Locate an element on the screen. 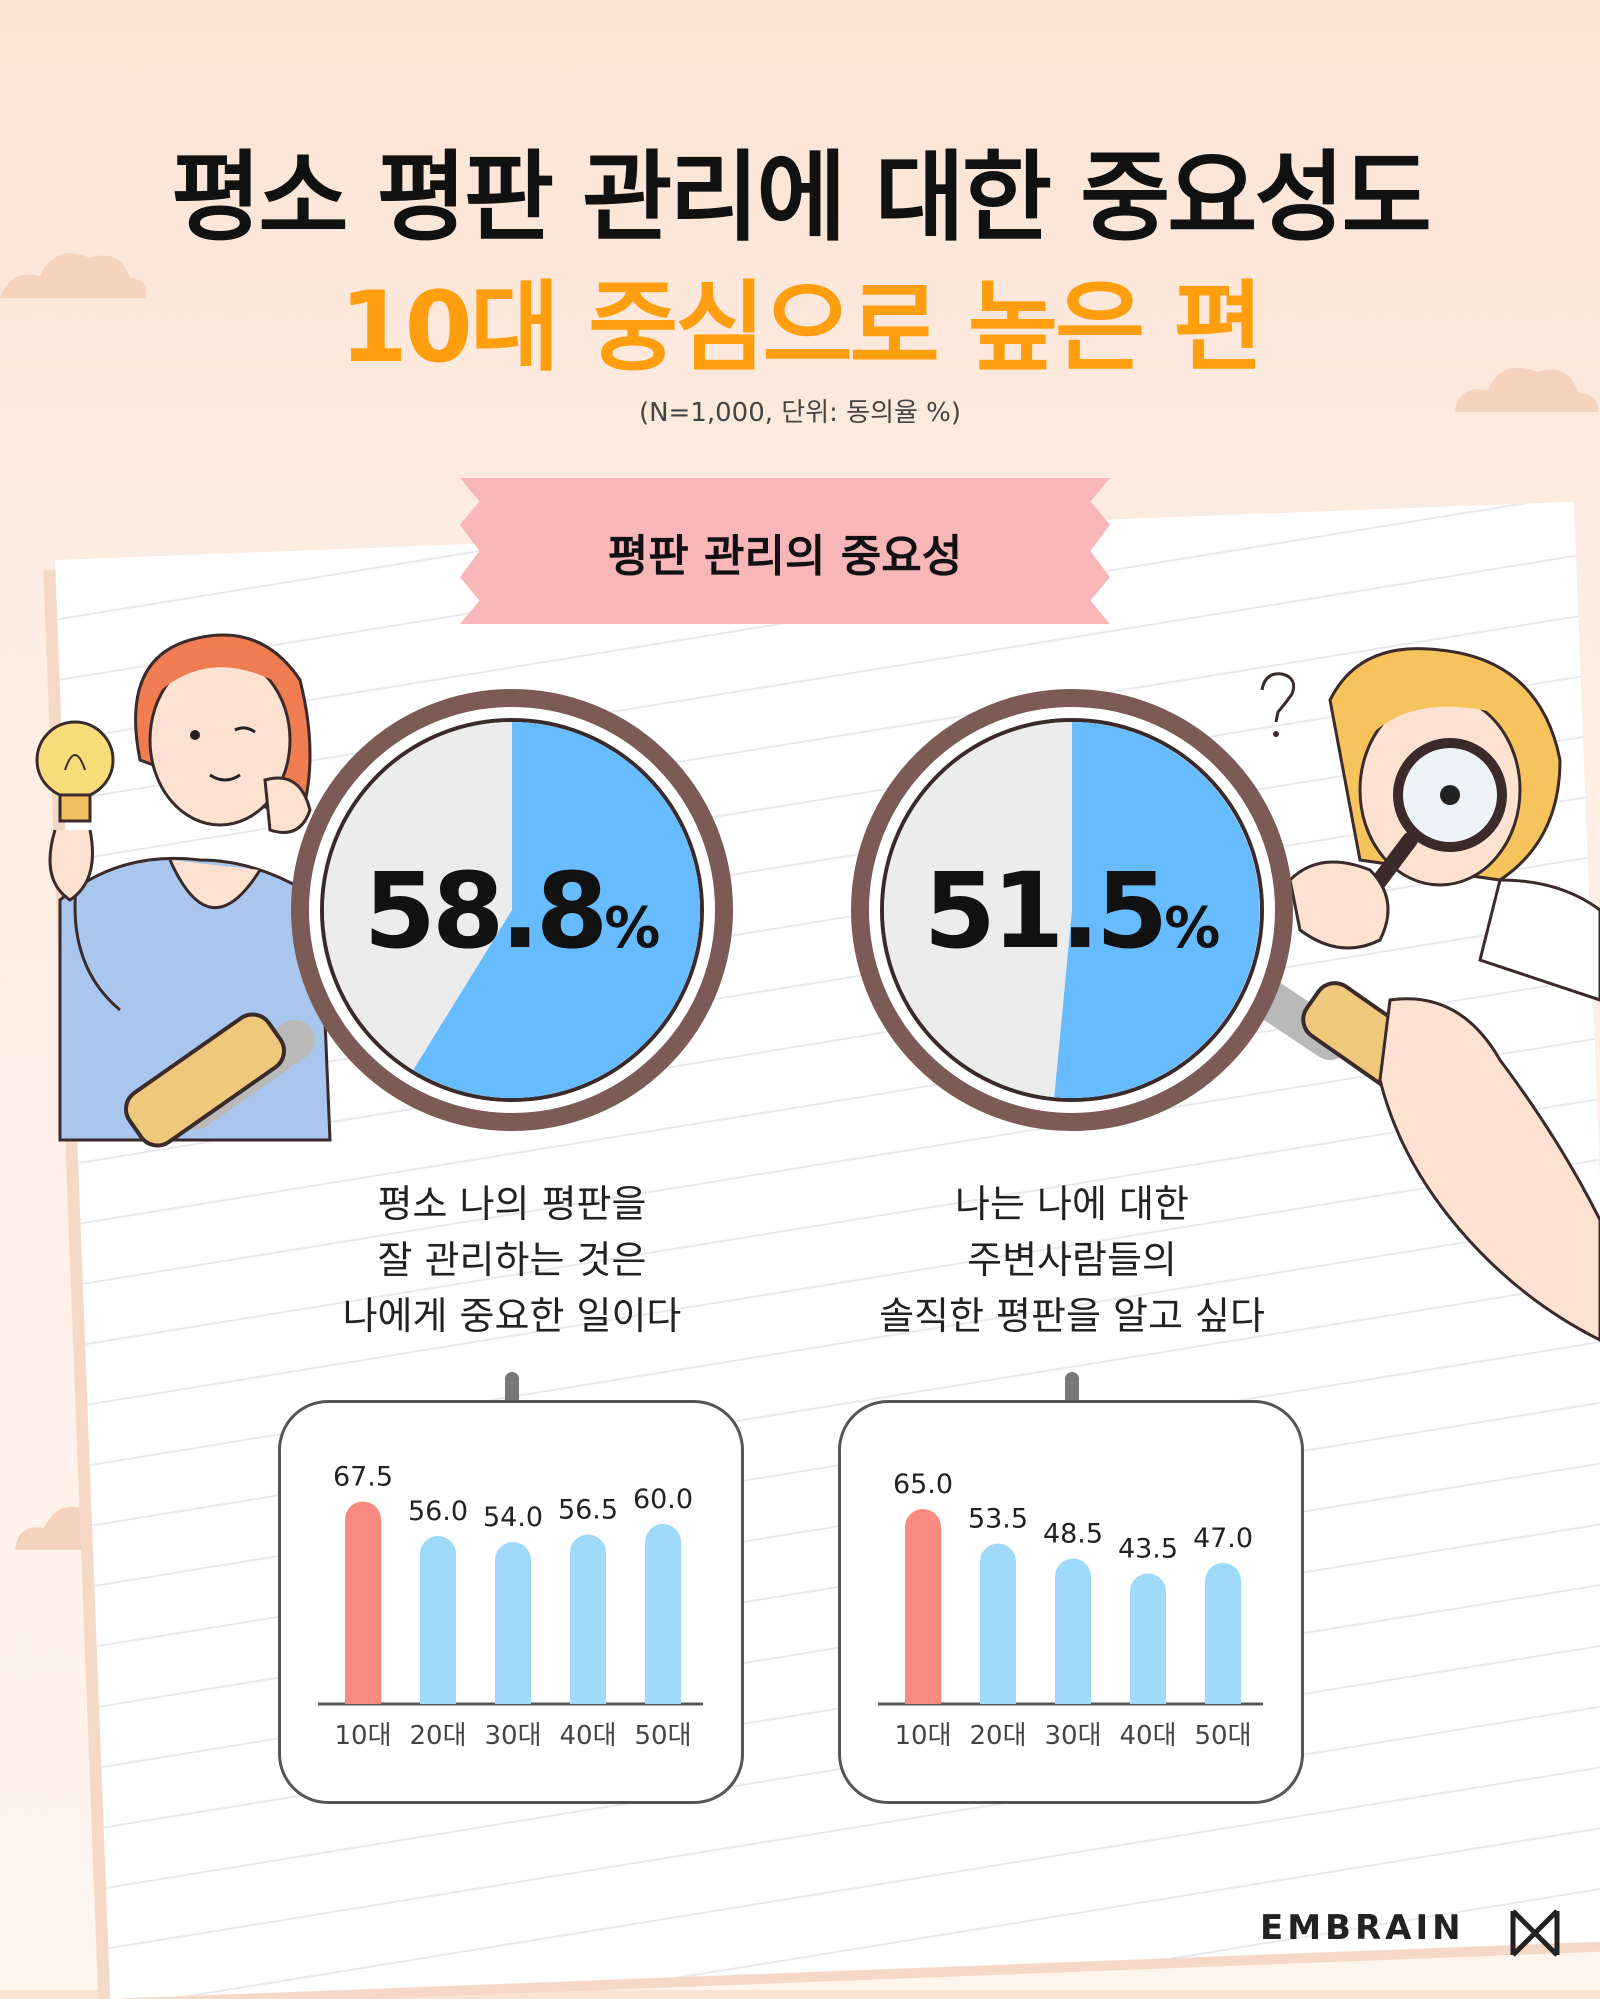  magnifier-lens-right is located at coordinates (1072, 910).